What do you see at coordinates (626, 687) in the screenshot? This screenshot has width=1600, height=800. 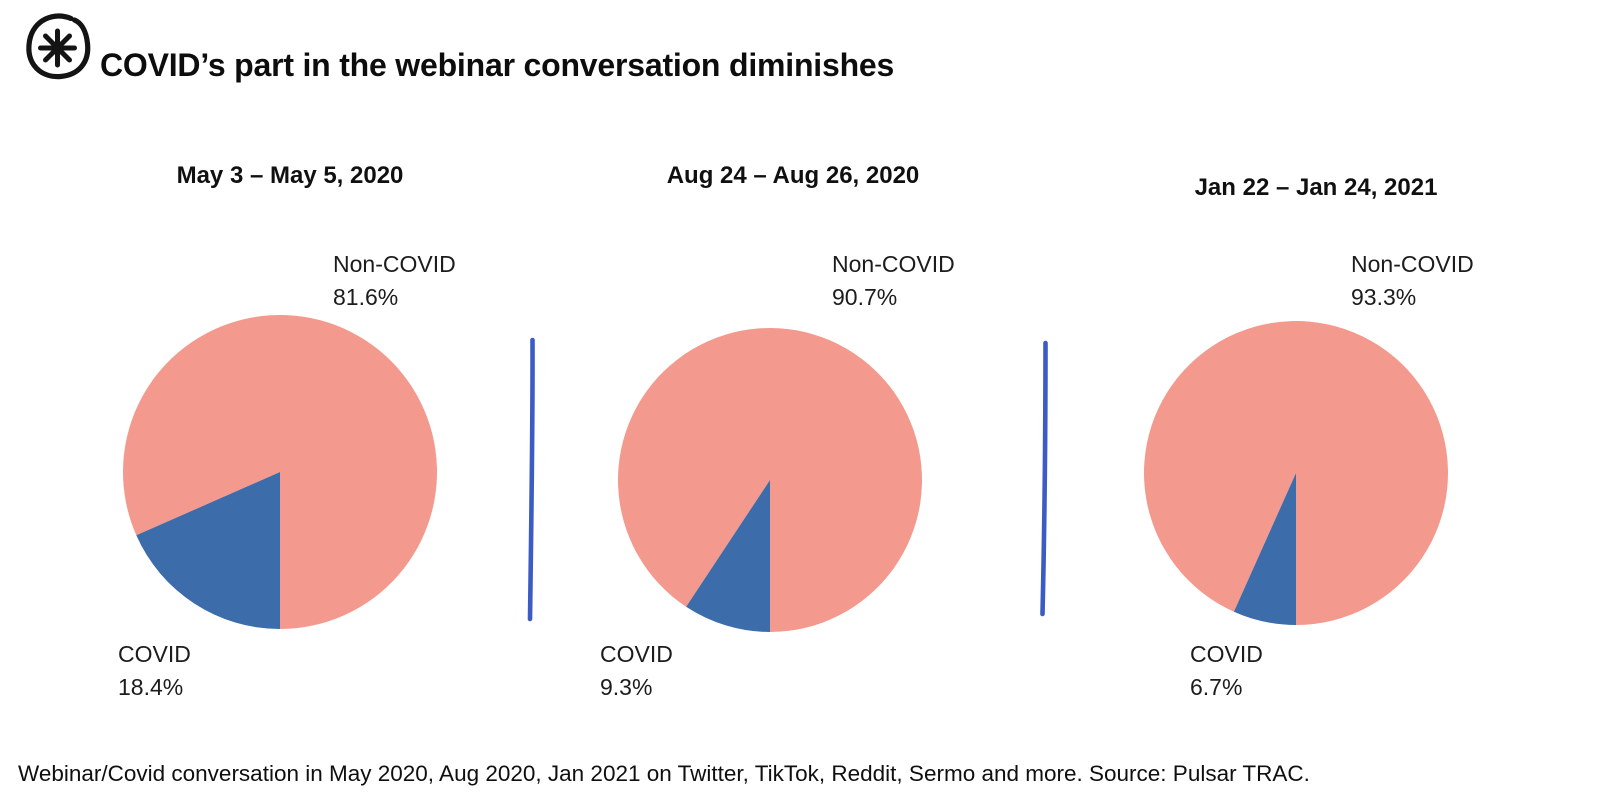 I see `slice-value: 9.3%` at bounding box center [626, 687].